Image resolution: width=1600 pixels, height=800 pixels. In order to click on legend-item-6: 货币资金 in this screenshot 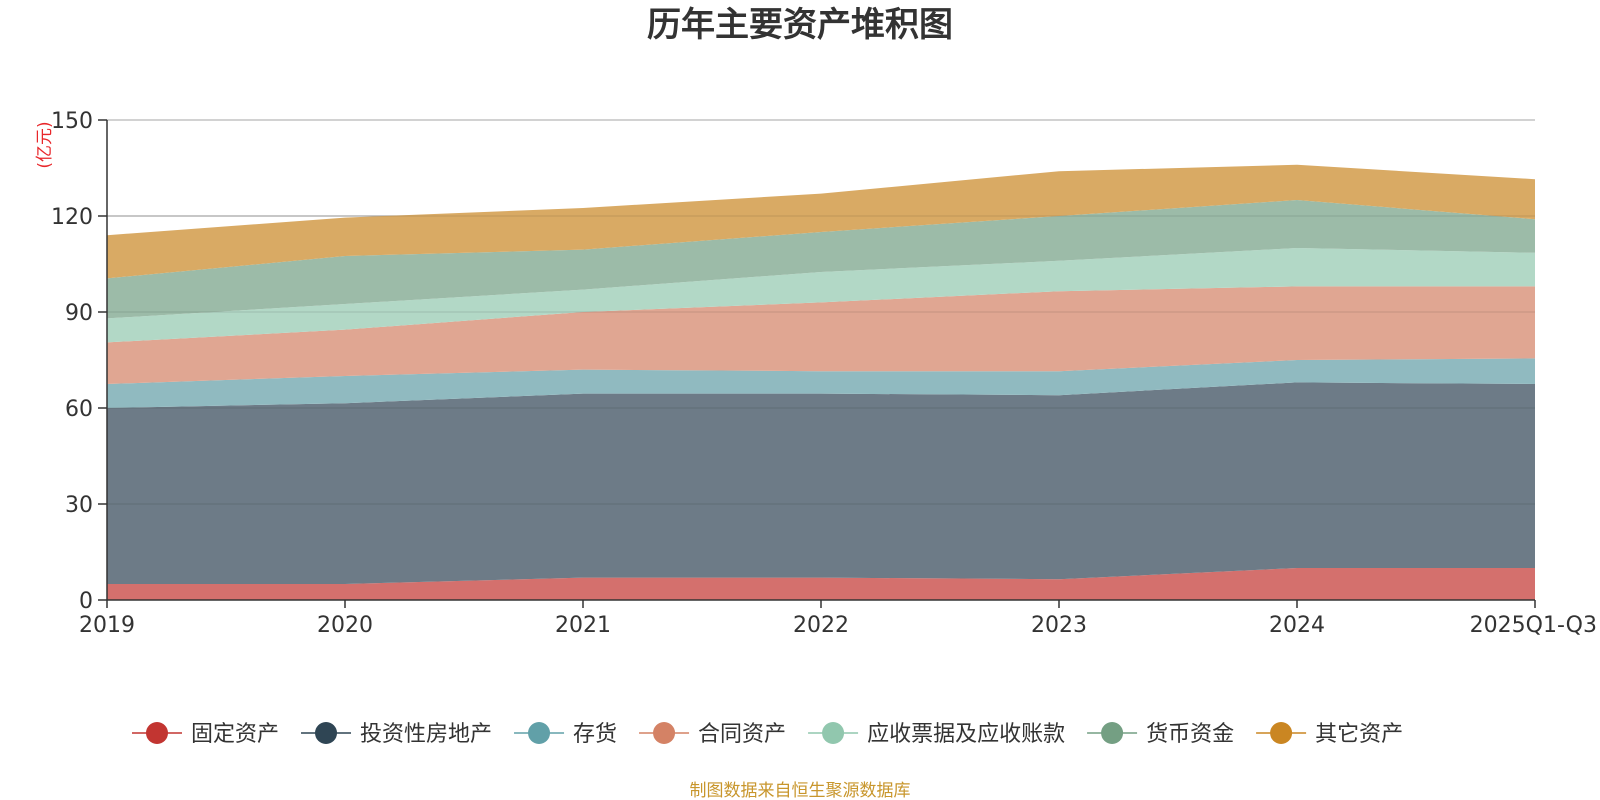, I will do `click(1160, 734)`.